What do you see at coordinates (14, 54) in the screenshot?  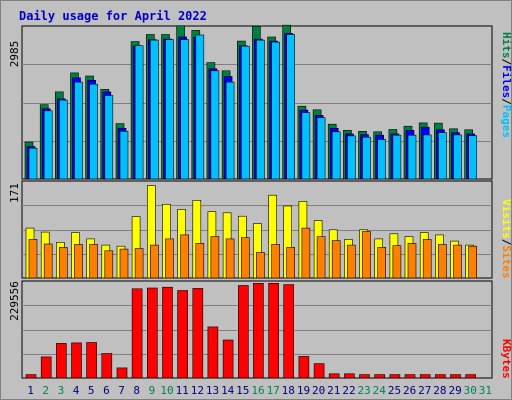 I see `hits-max-label: 2985` at bounding box center [14, 54].